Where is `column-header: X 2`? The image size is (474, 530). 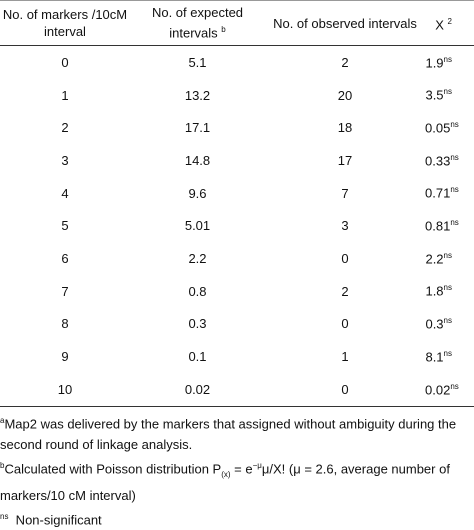
column-header: X 2 is located at coordinates (449, 23).